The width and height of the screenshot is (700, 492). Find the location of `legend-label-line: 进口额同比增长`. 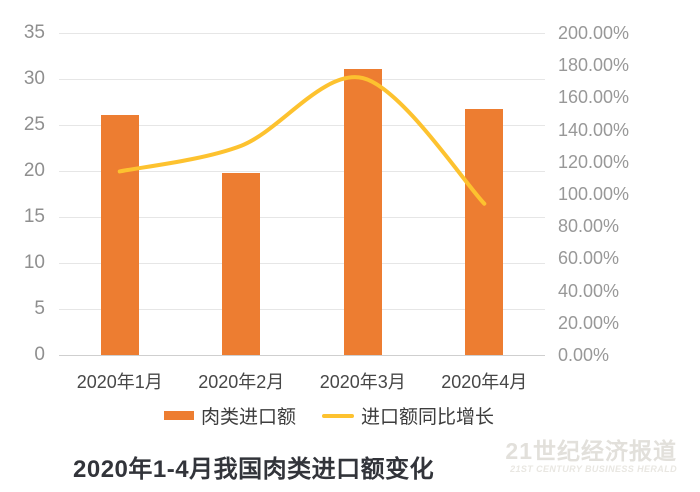

legend-label-line: 进口额同比增长 is located at coordinates (428, 417).